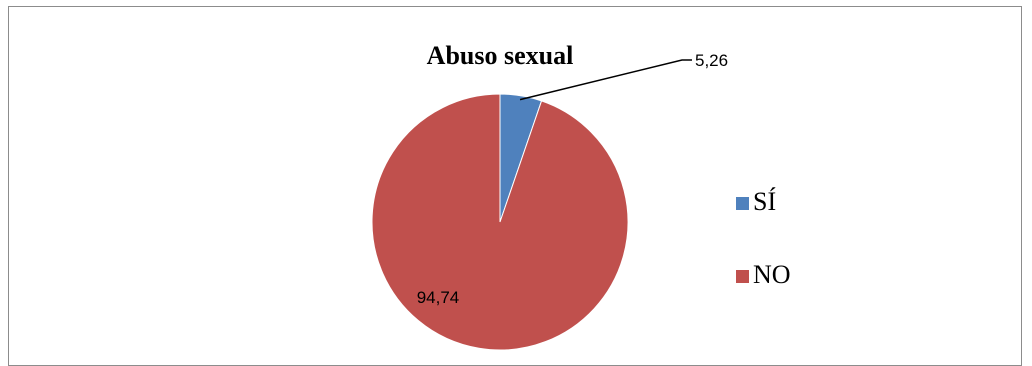 The image size is (1032, 366). Describe the element at coordinates (711, 60) in the screenshot. I see `data-label-si: 5,26` at that location.